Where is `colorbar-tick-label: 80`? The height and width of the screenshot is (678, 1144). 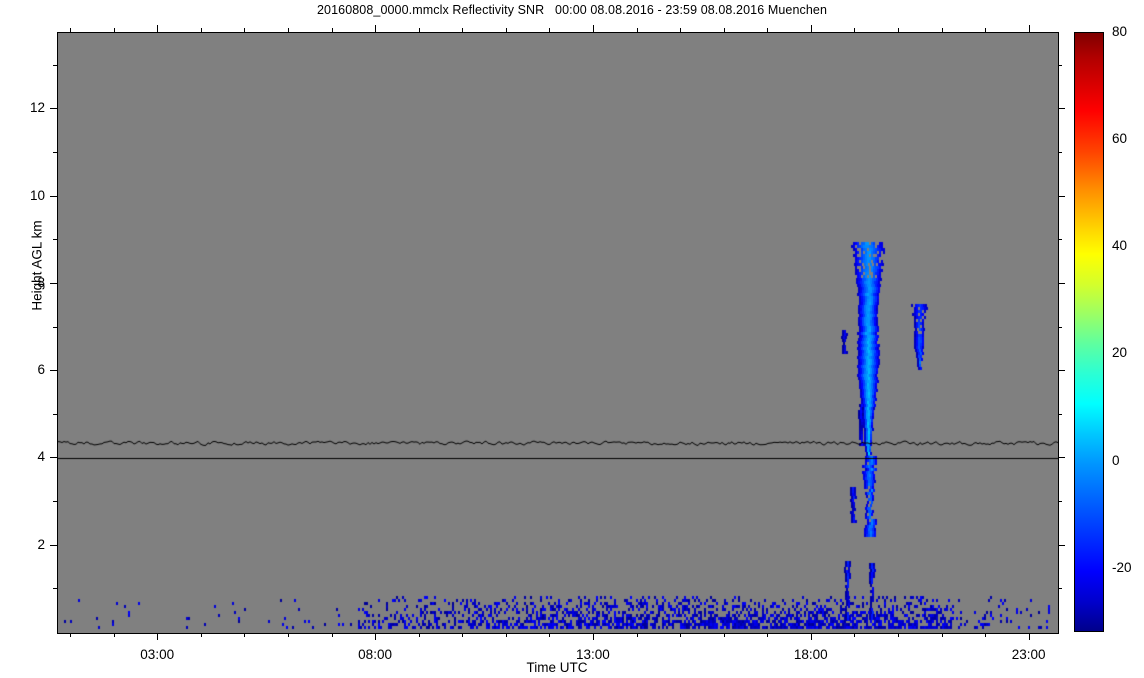
colorbar-tick-label: 80 is located at coordinates (1120, 31).